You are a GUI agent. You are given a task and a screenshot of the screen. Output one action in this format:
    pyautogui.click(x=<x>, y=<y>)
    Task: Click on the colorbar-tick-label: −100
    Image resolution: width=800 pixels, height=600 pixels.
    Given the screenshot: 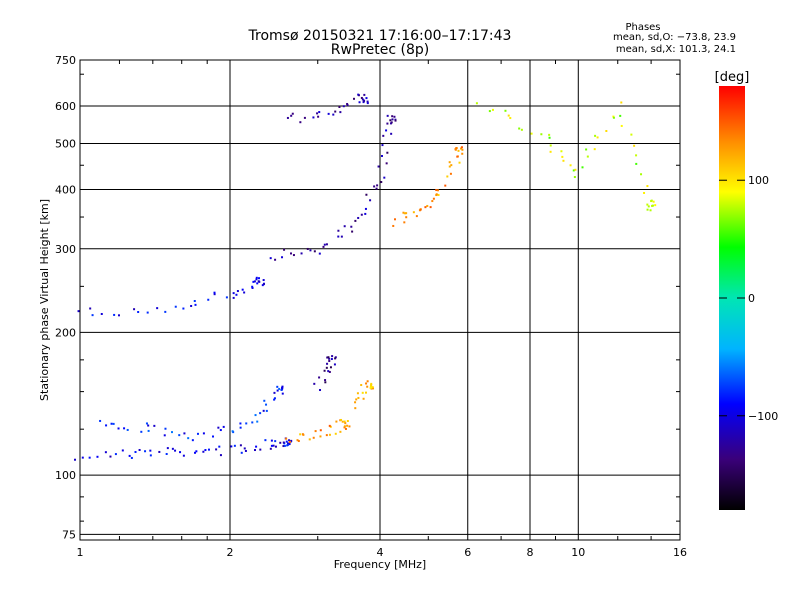 What is the action you would take?
    pyautogui.click(x=763, y=416)
    